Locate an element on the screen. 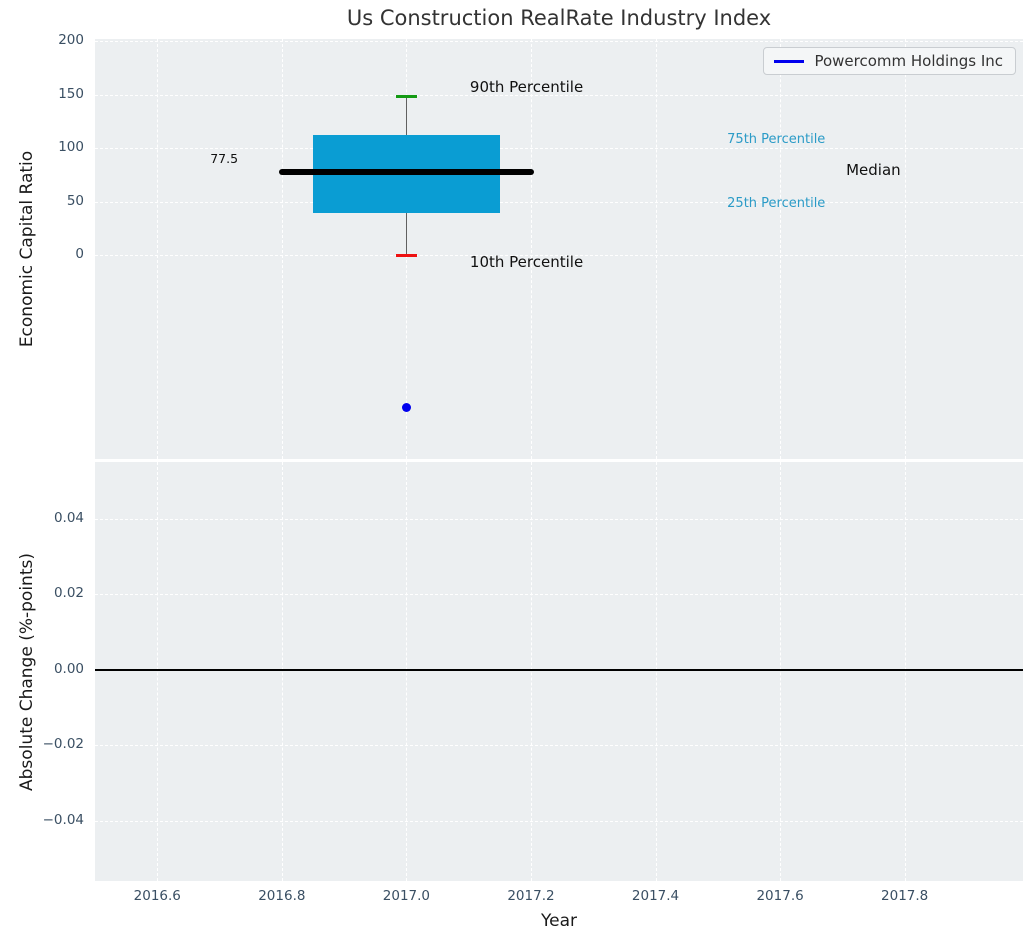 This screenshot has height=942, width=1034. x-tick-label: 2016.6 is located at coordinates (157, 896).